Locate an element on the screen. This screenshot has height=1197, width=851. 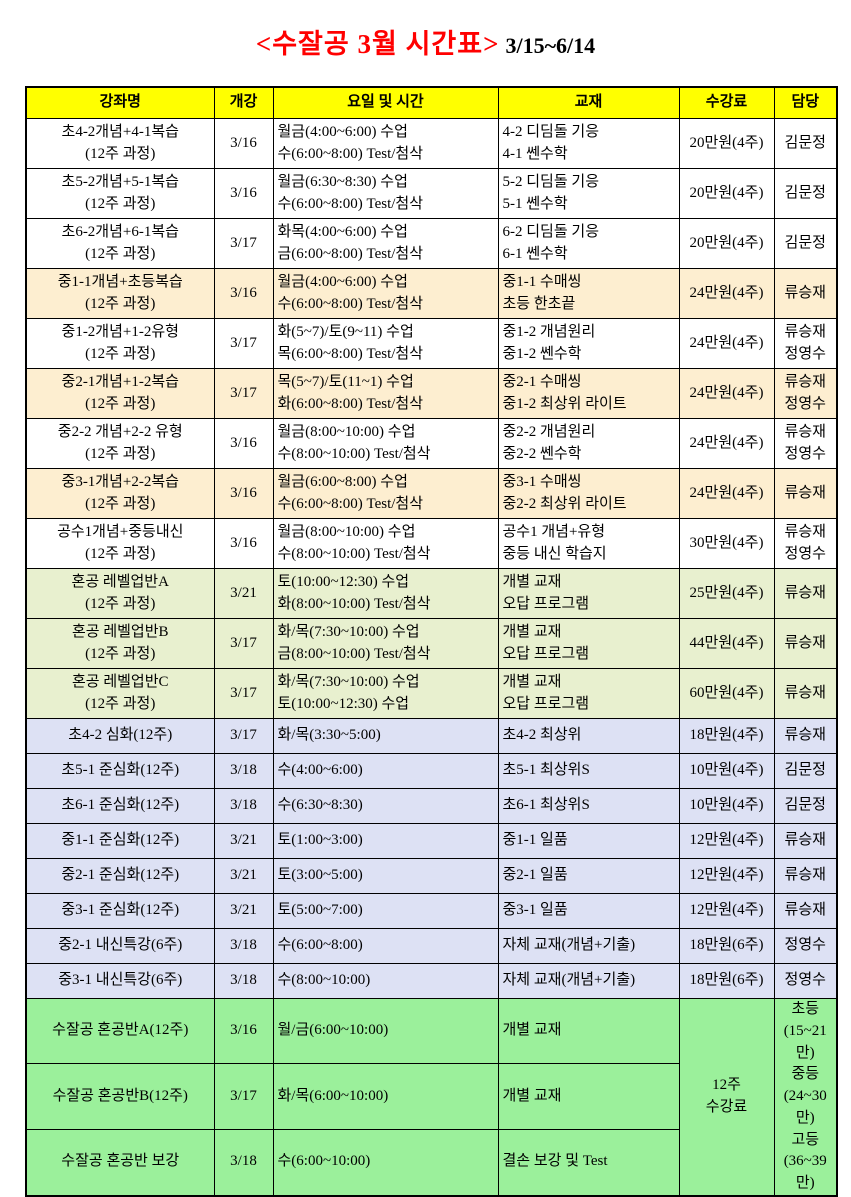
cell-line: 초4-2개념+4-1복습 is located at coordinates (120, 131).